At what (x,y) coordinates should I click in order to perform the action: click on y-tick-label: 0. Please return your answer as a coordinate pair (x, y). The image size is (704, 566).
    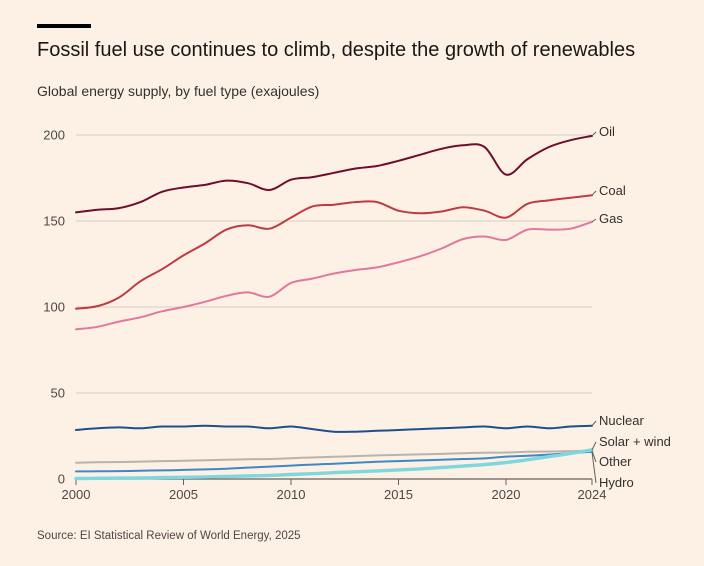
    Looking at the image, I should click on (61, 479).